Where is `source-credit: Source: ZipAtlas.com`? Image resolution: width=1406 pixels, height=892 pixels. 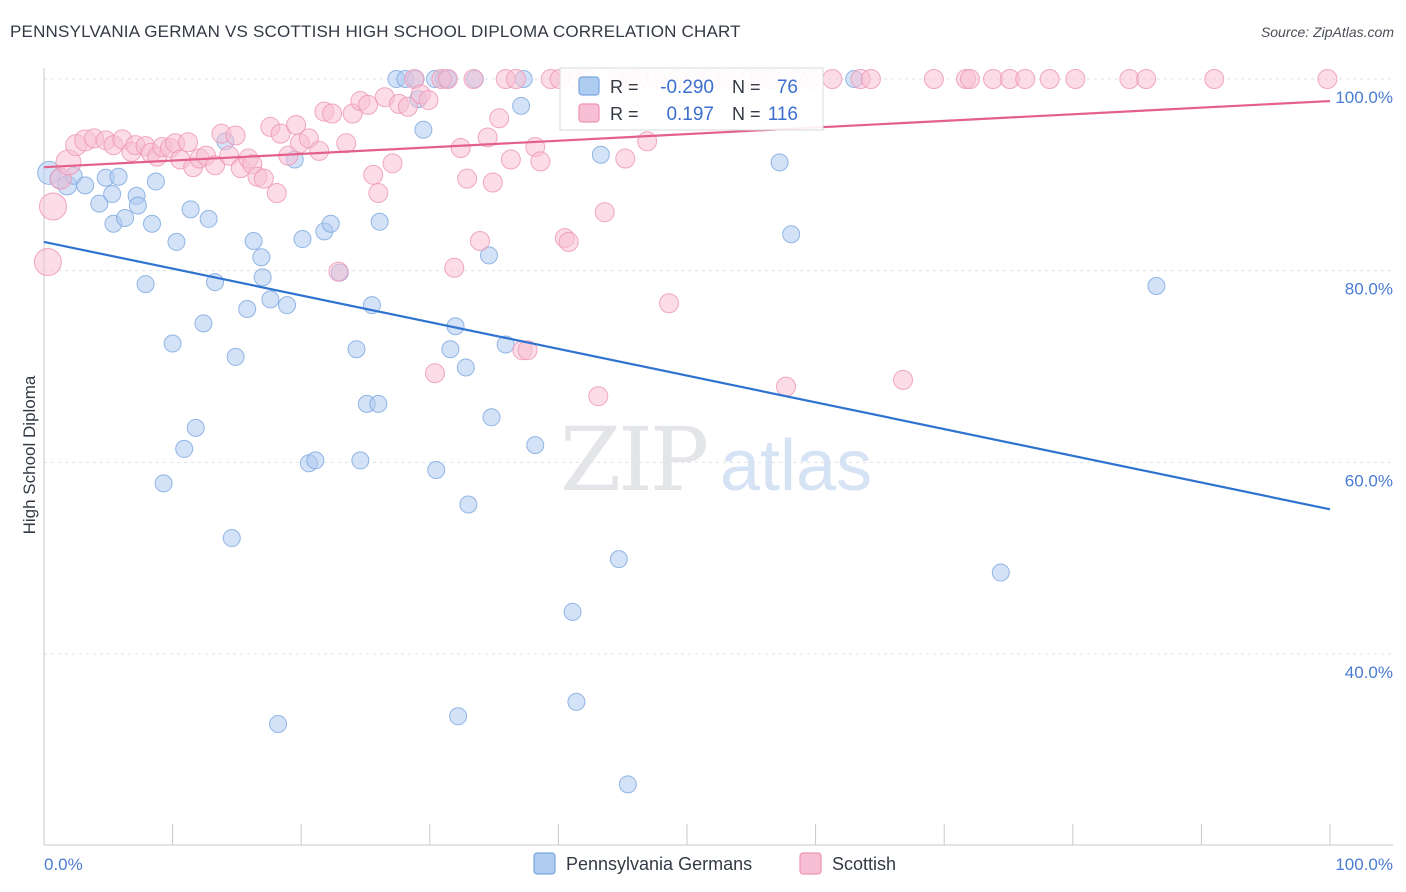
source-credit: Source: ZipAtlas.com is located at coordinates (1327, 32).